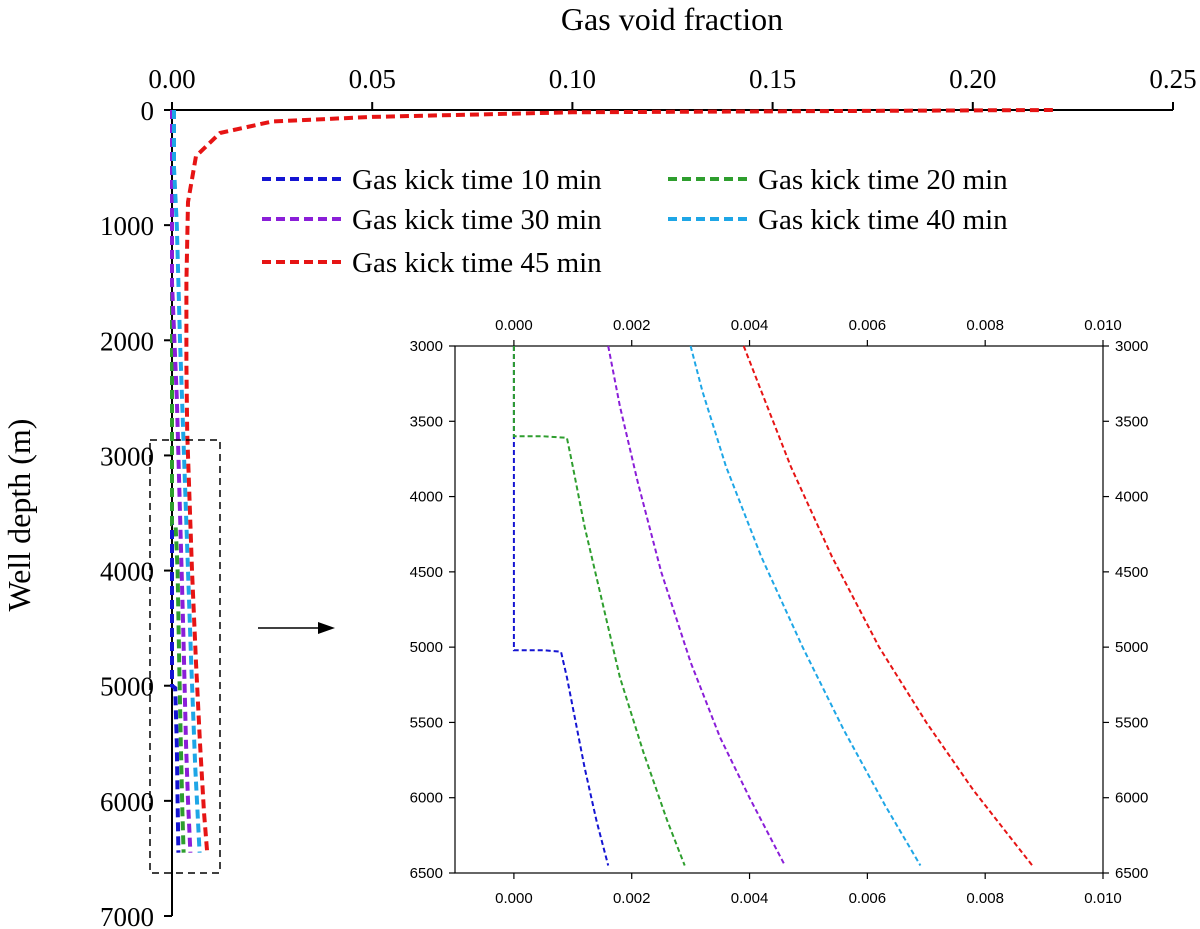 This screenshot has width=1200, height=929. What do you see at coordinates (127, 802) in the screenshot?
I see `main-y-tick-label: 6000` at bounding box center [127, 802].